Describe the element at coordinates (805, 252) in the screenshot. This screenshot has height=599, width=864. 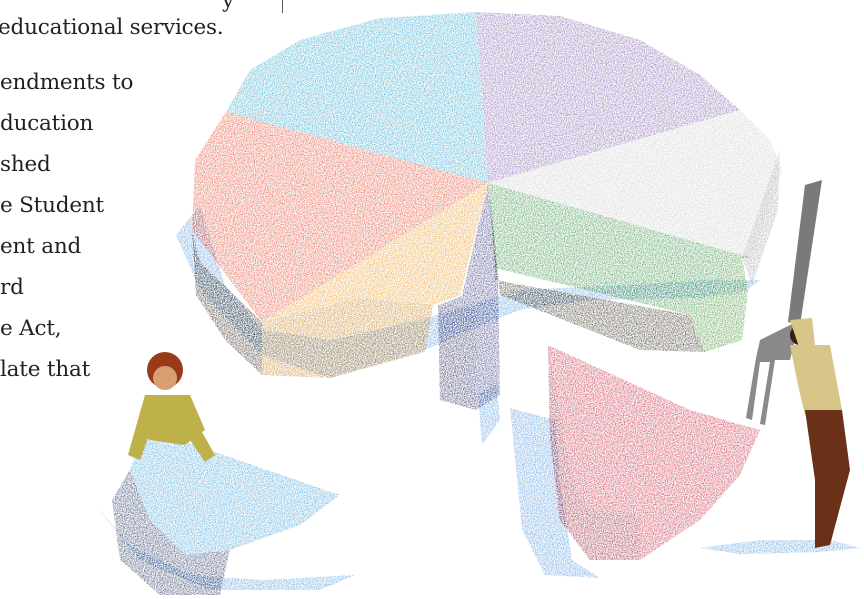
I see `fork-handle` at that location.